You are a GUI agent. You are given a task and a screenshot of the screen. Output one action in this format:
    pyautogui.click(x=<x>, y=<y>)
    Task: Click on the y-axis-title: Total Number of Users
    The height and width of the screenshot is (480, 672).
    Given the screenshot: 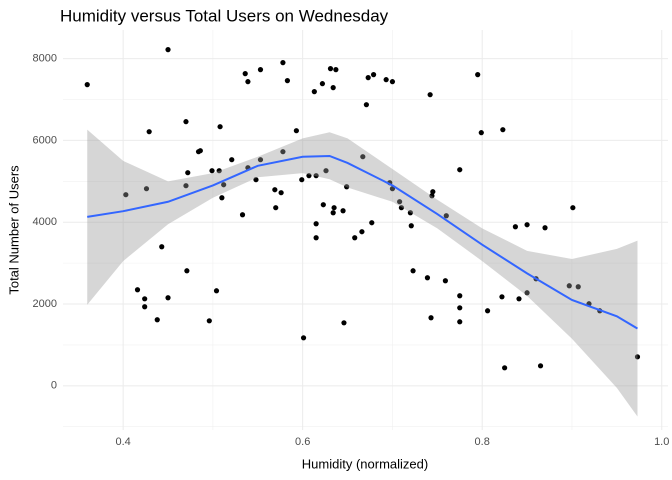 What is the action you would take?
    pyautogui.click(x=13, y=230)
    